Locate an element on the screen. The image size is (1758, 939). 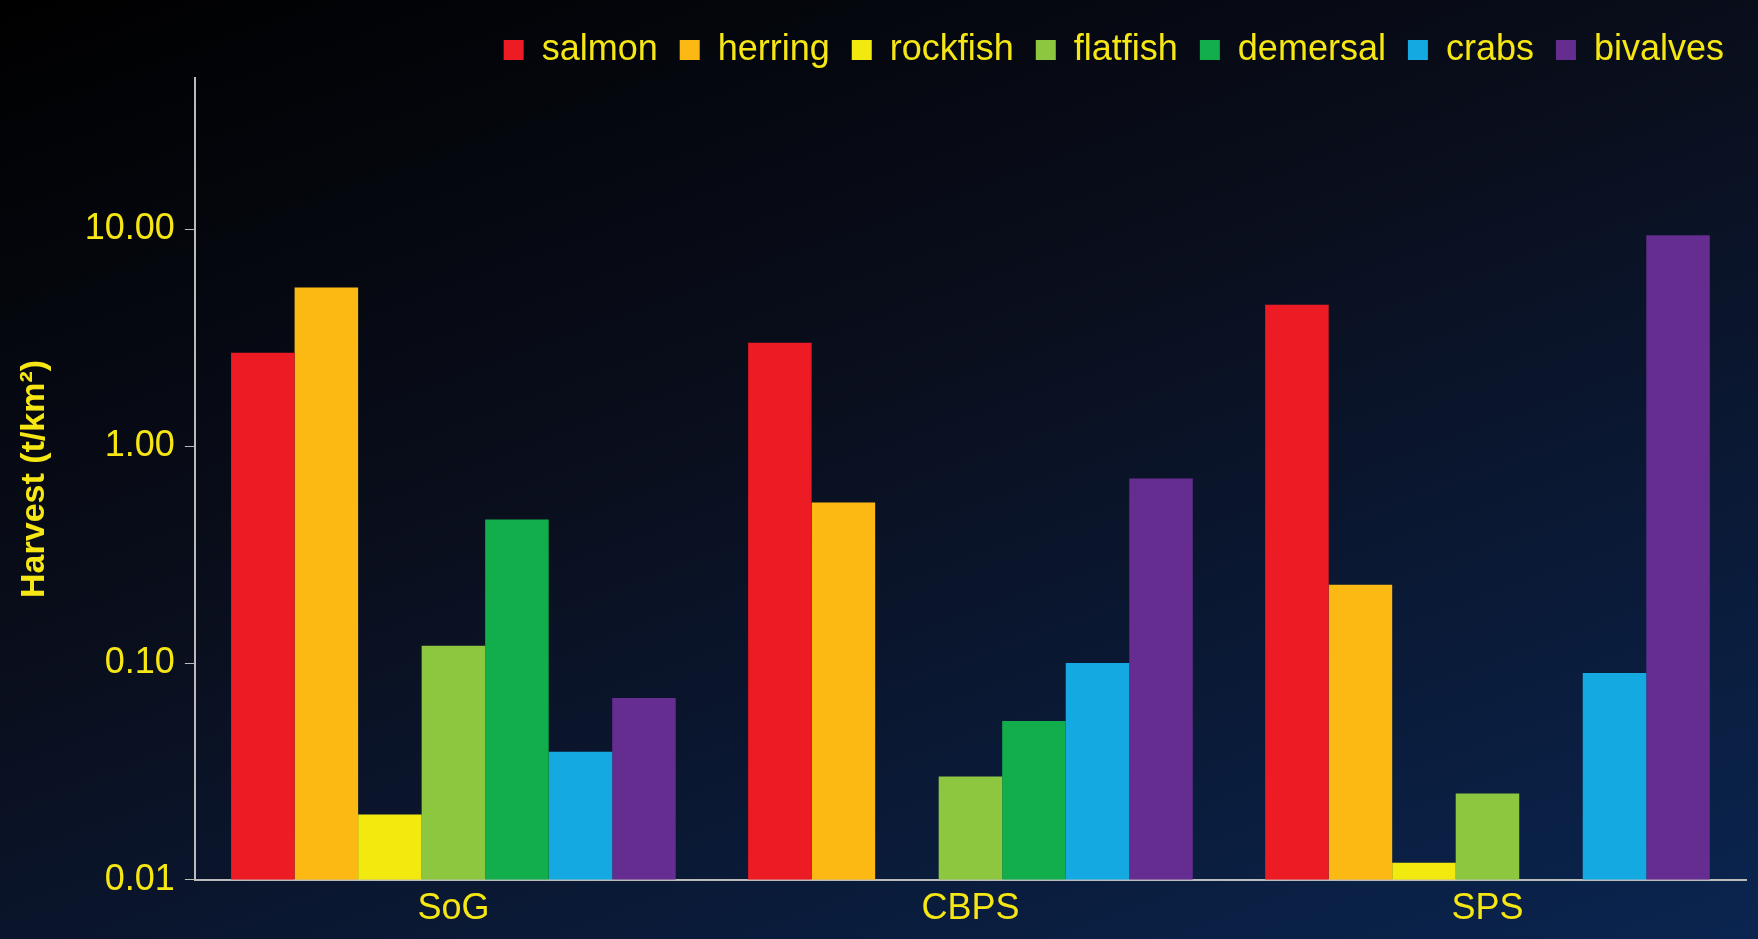
legend-label: herring is located at coordinates (773, 47).